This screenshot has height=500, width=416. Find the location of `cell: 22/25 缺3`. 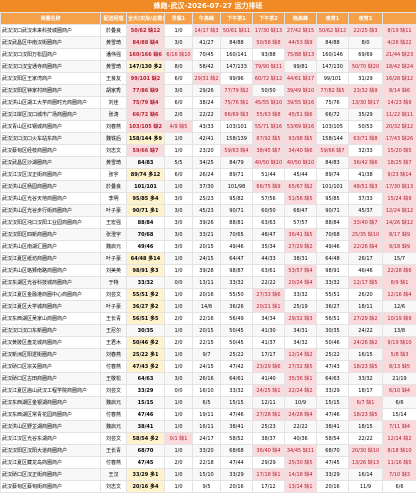

cell: 22/25 缺3 is located at coordinates (365, 30).